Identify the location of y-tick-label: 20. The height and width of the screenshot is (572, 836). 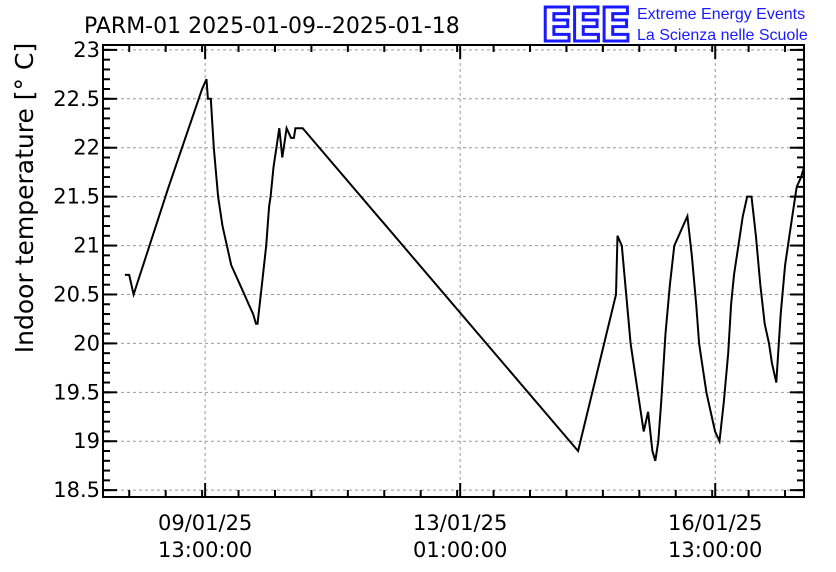
(86, 343).